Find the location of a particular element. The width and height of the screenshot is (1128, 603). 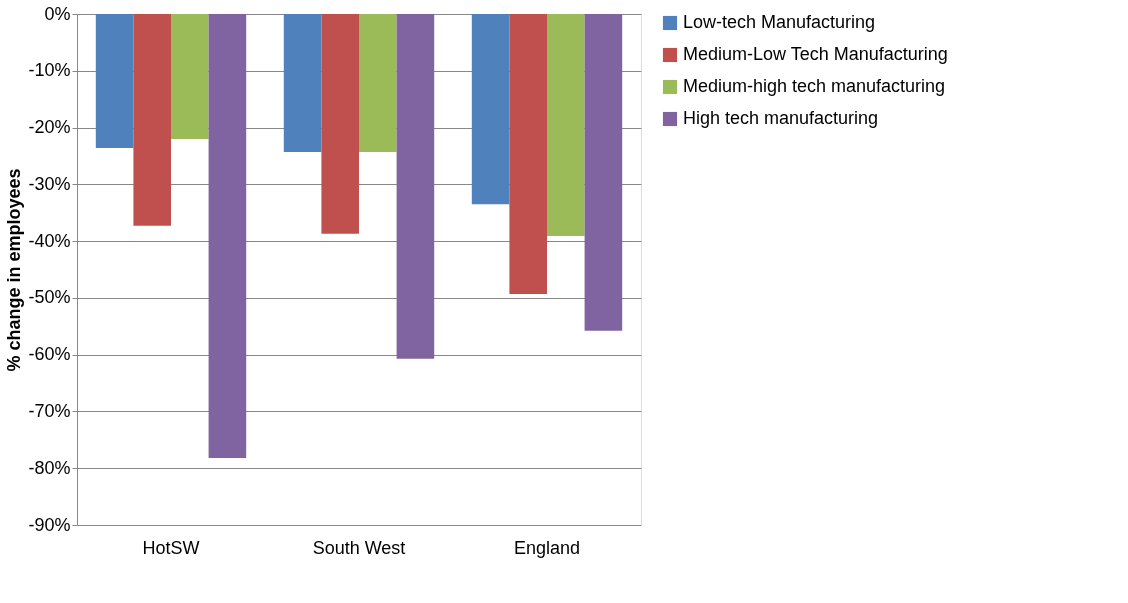

y-tick-label: -80% is located at coordinates (49, 467).